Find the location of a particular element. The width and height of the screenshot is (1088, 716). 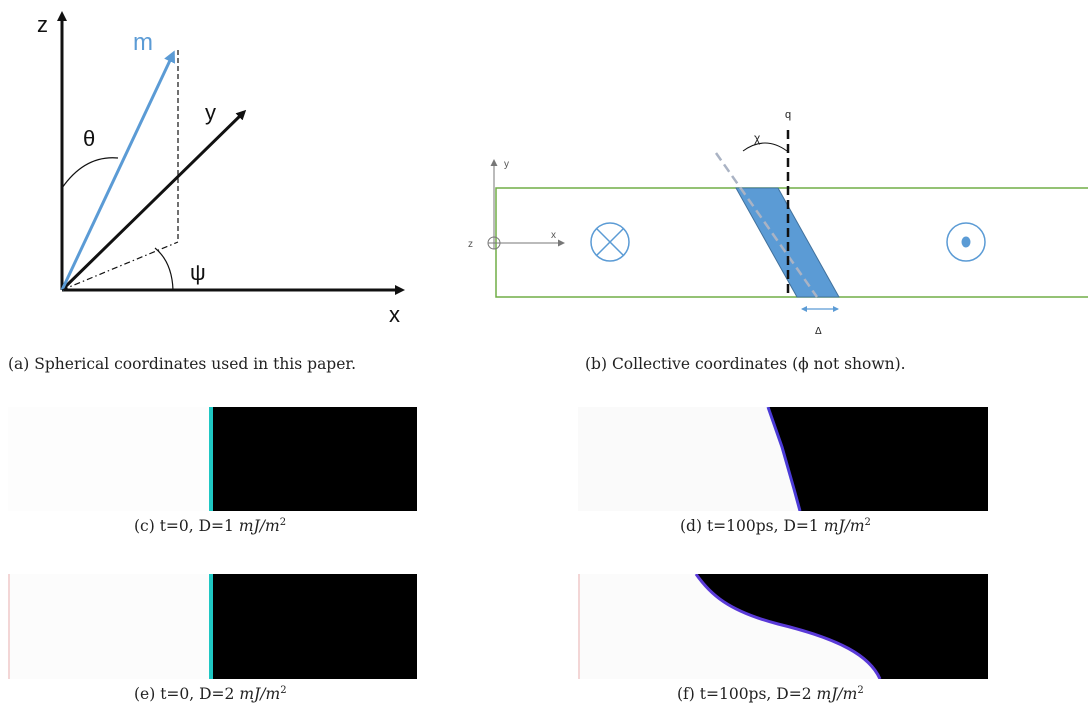

z-axis-label: z is located at coordinates (42, 24).